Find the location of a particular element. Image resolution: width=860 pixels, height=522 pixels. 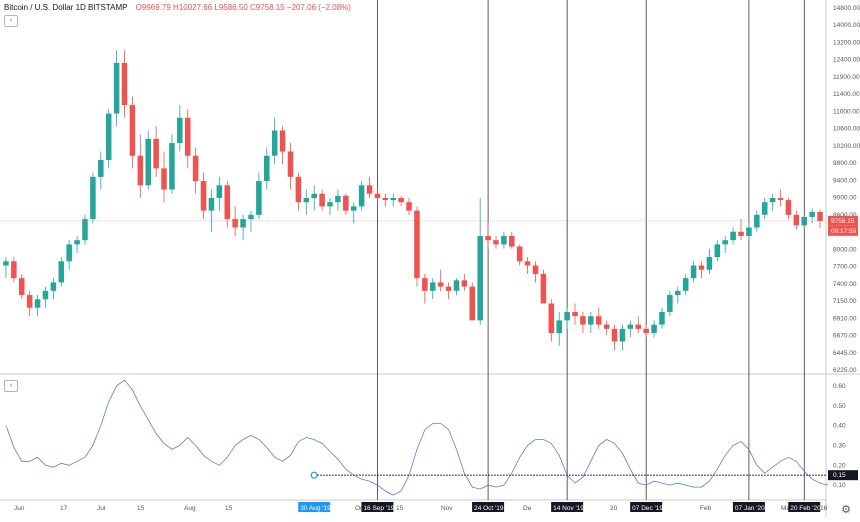

time-tick-label: Nov is located at coordinates (447, 508).